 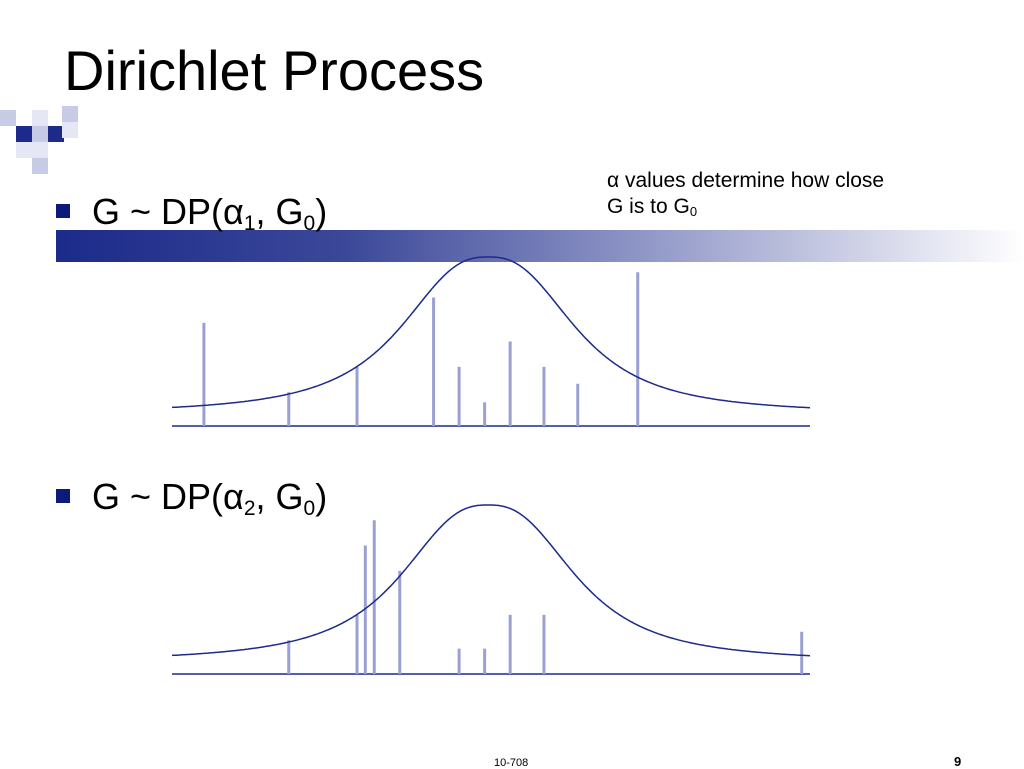 What do you see at coordinates (511, 763) in the screenshot?
I see `footer-course-code: 10-708` at bounding box center [511, 763].